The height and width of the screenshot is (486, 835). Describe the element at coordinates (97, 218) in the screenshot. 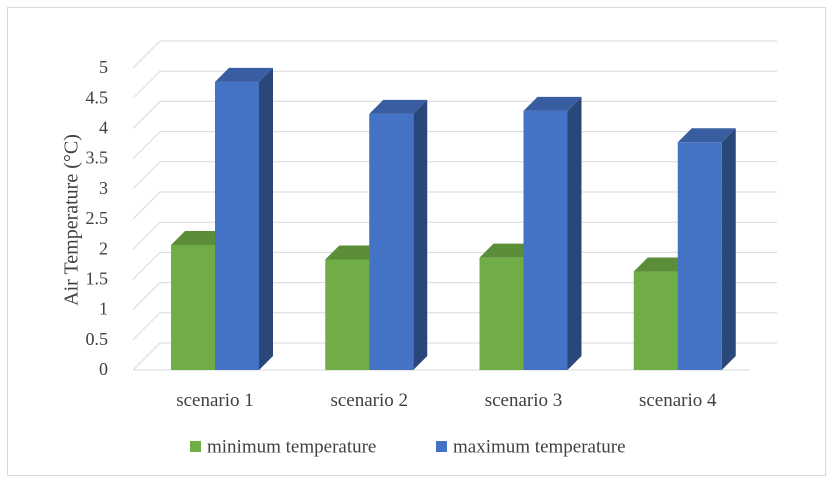

I see `y-tick-label: 2.5` at that location.